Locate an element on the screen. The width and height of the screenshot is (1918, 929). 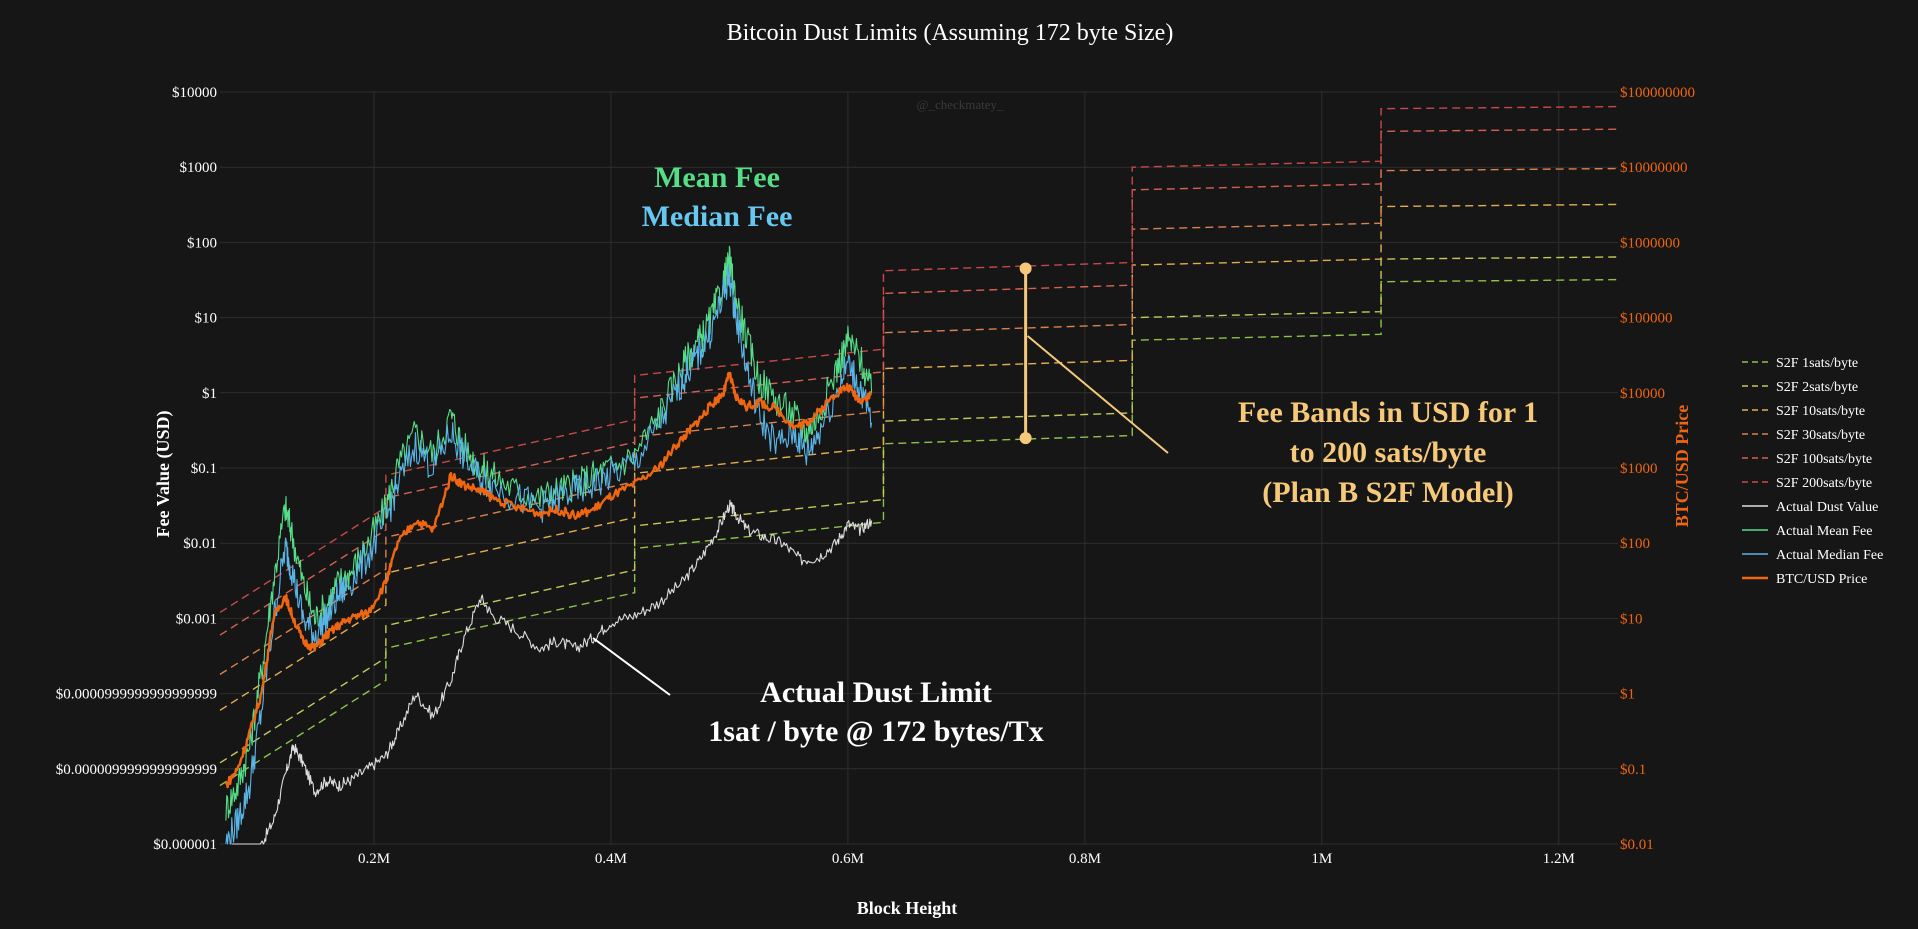
legend-item: S2F 2sats/byte is located at coordinates (1800, 387).